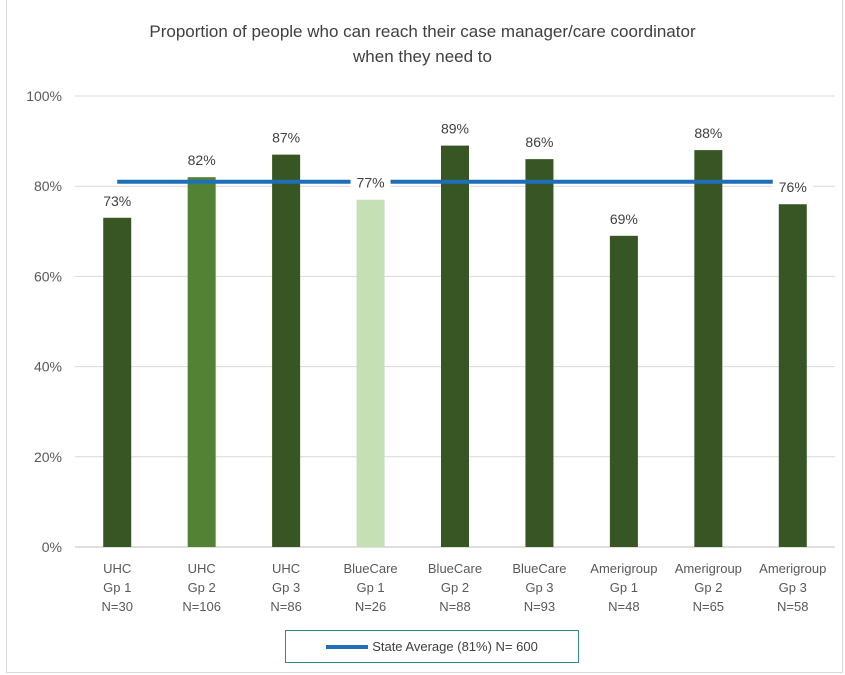 The height and width of the screenshot is (675, 845). Describe the element at coordinates (454, 606) in the screenshot. I see `x-tick-label: N=88` at that location.